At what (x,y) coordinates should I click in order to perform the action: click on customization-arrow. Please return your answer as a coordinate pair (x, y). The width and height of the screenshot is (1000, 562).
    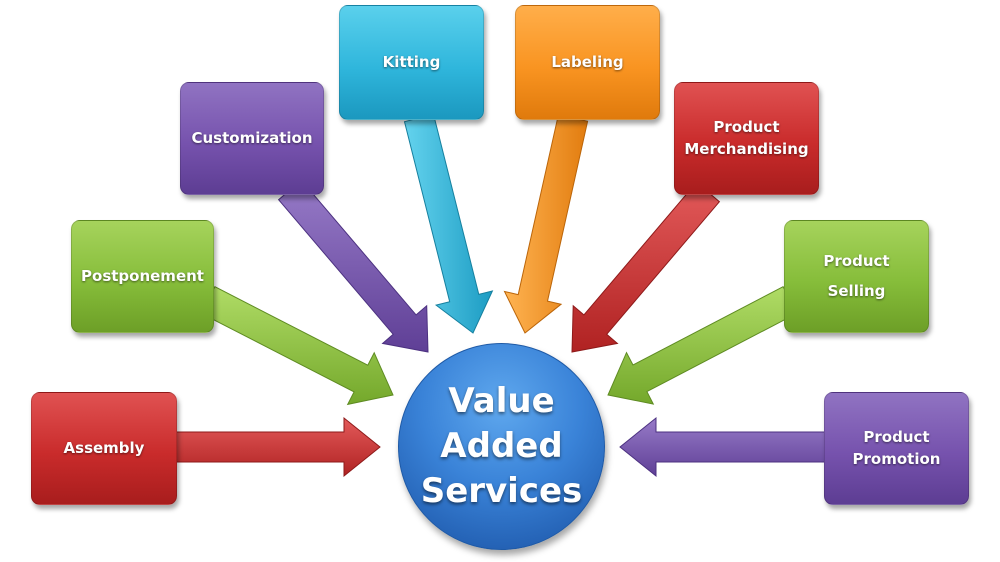
    Looking at the image, I should click on (353, 266).